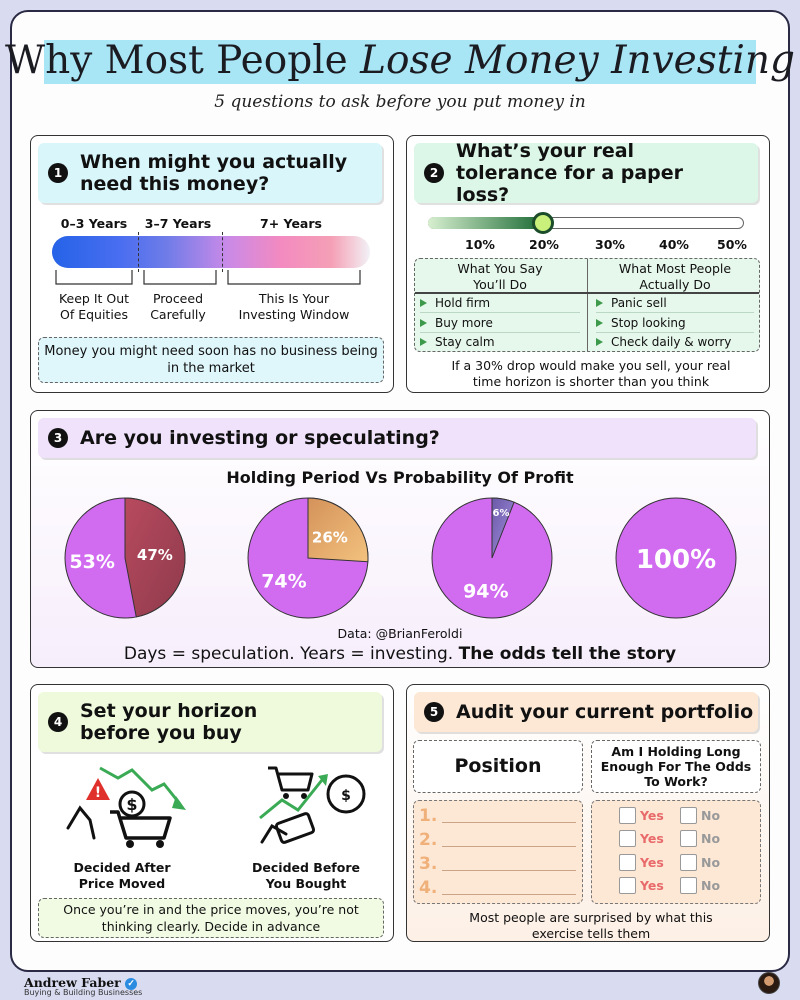  What do you see at coordinates (83, 992) in the screenshot?
I see `author-tagline: Buying & Building Businesses` at bounding box center [83, 992].